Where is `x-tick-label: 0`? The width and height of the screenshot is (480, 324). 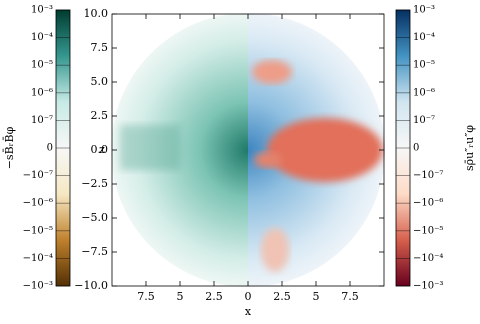 x-tick-label: 0 is located at coordinates (248, 296).